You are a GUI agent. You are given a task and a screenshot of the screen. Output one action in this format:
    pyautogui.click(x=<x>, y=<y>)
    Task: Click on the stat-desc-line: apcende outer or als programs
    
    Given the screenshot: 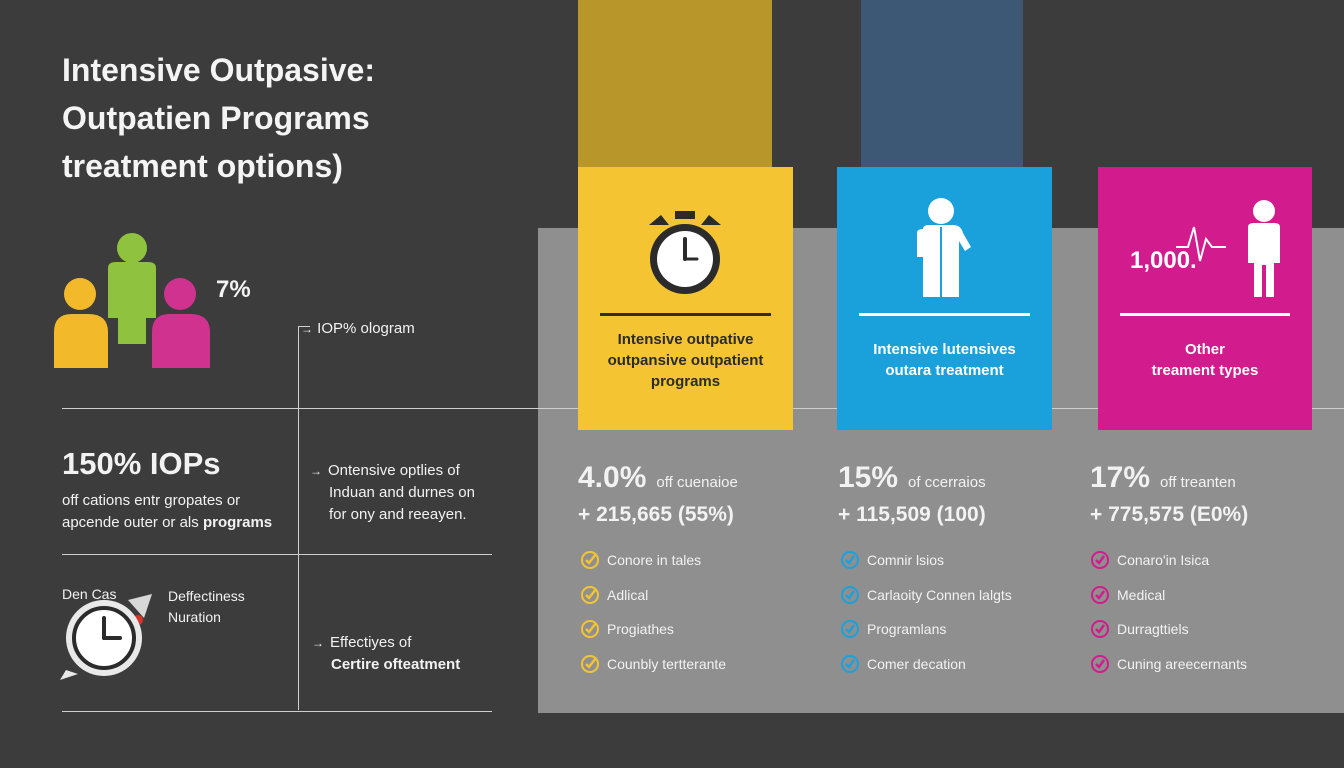 What is the action you would take?
    pyautogui.click(x=177, y=523)
    